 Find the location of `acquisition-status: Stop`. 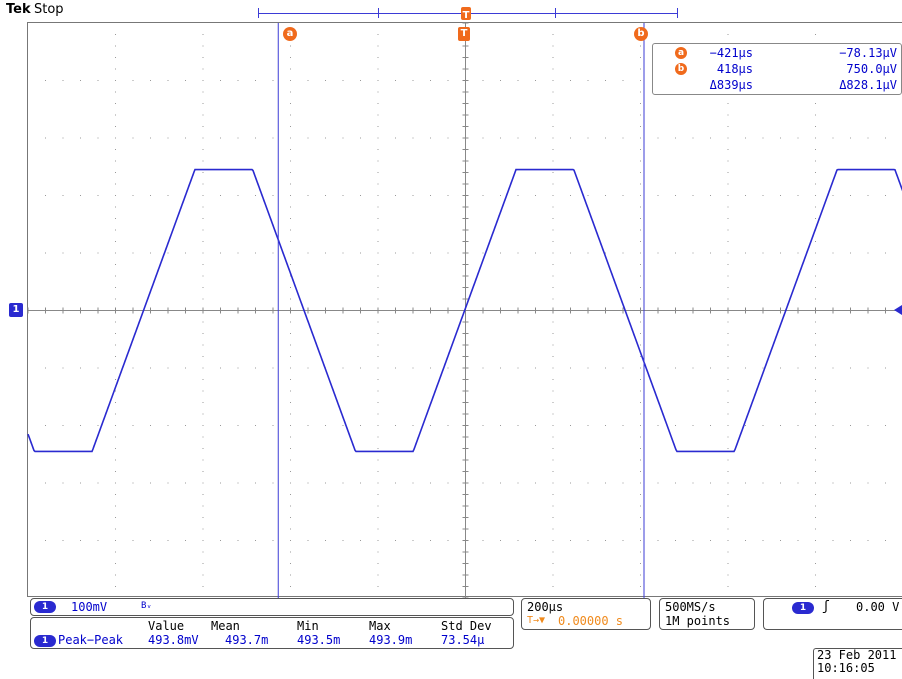

acquisition-status: Stop is located at coordinates (49, 9).